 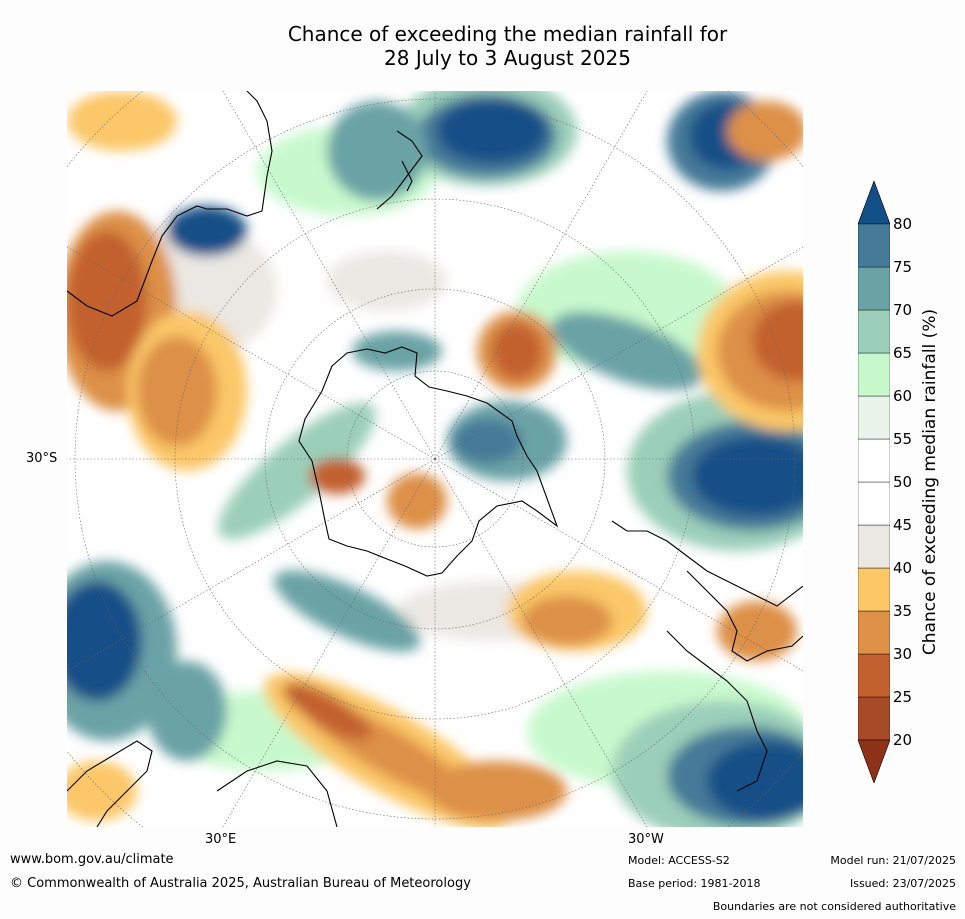 What do you see at coordinates (903, 482) in the screenshot?
I see `colorbar-tick-label: 50` at bounding box center [903, 482].